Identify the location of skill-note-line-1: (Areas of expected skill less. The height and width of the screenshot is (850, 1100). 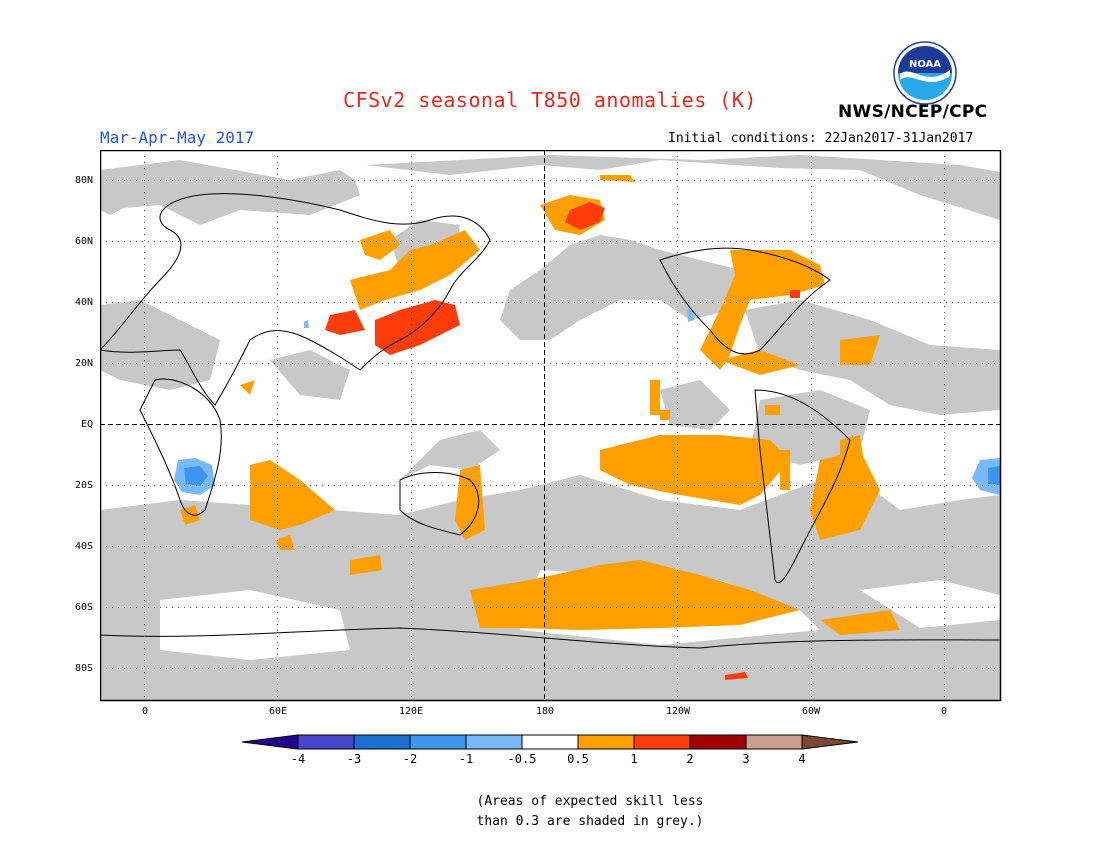
(590, 801).